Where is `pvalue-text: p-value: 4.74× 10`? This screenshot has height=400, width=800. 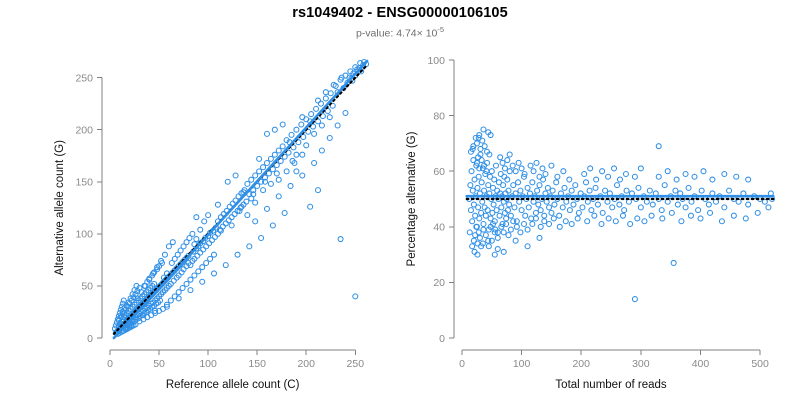 pvalue-text: p-value: 4.74× 10 is located at coordinates (396, 33).